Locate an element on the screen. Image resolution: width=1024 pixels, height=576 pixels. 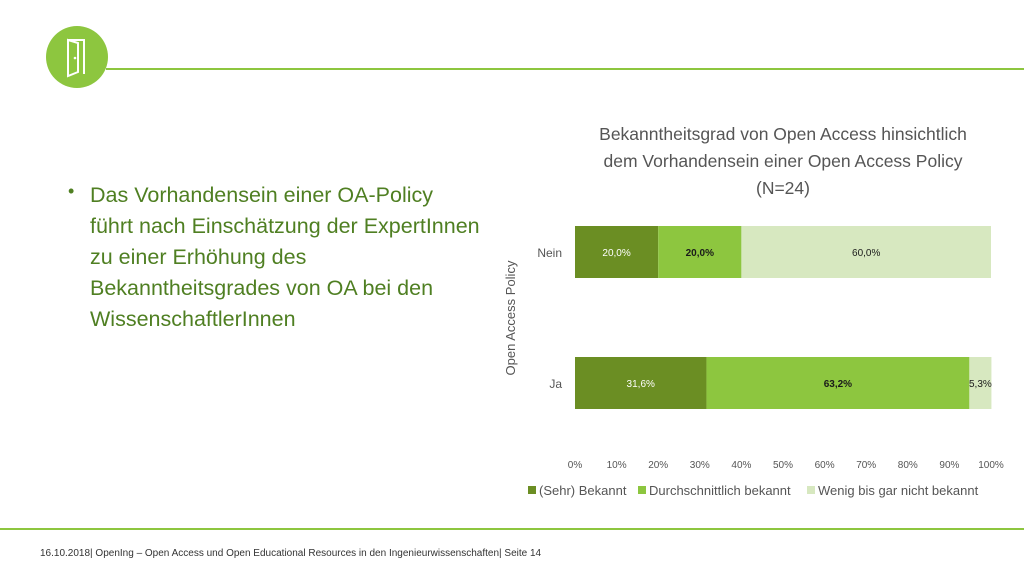
data-label: 63,2% is located at coordinates (838, 384).